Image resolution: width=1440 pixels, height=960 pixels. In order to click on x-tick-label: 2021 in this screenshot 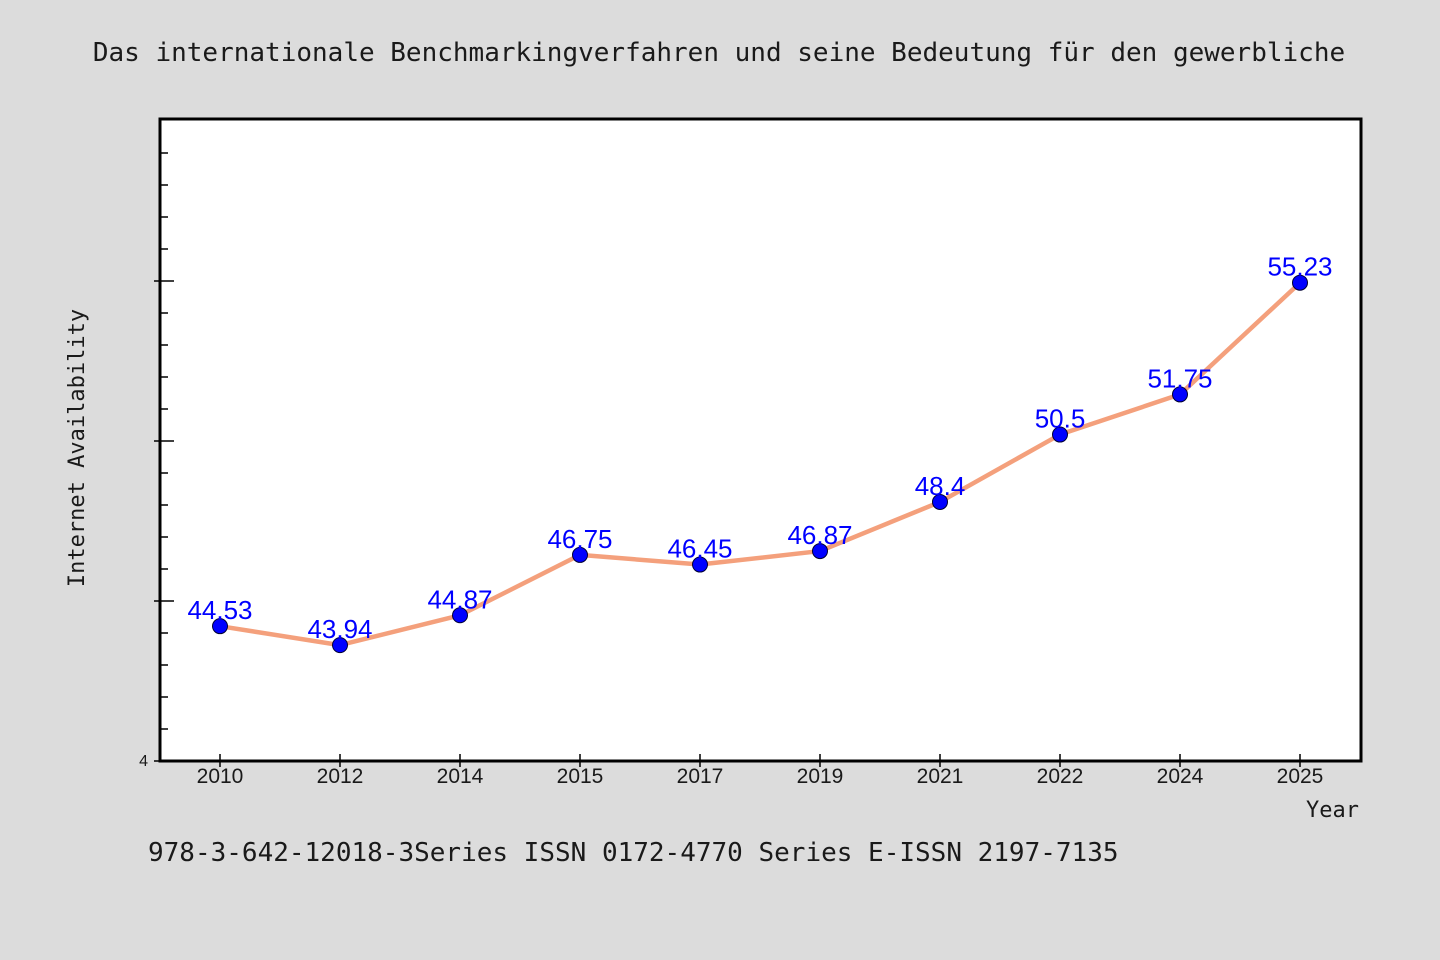, I will do `click(940, 776)`.